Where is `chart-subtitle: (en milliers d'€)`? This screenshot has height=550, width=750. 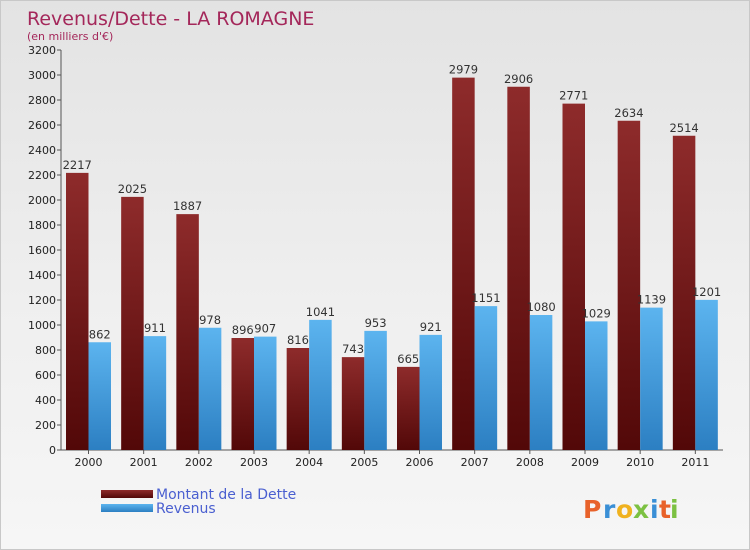 chart-subtitle: (en milliers d'€) is located at coordinates (70, 36).